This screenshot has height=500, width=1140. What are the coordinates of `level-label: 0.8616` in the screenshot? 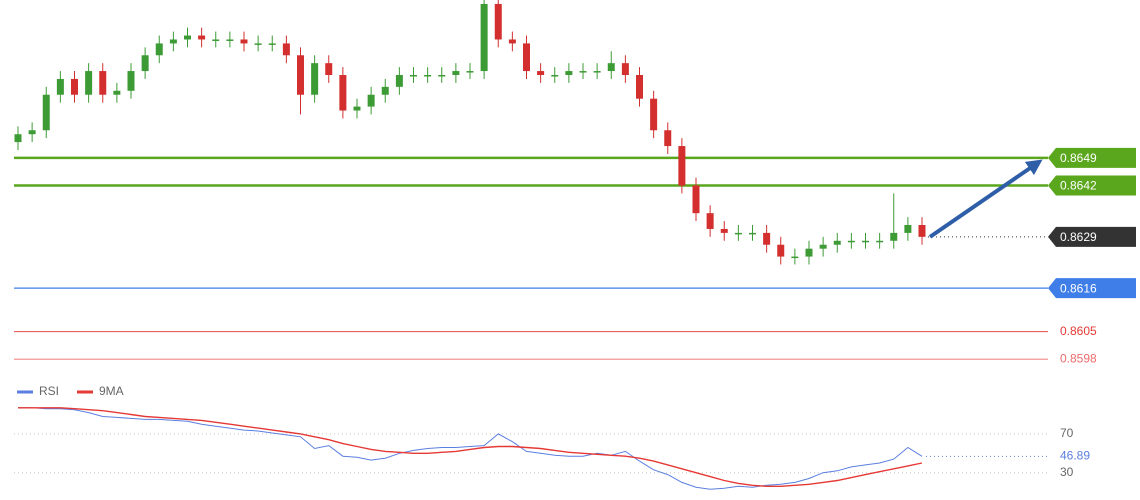 It's located at (1078, 288).